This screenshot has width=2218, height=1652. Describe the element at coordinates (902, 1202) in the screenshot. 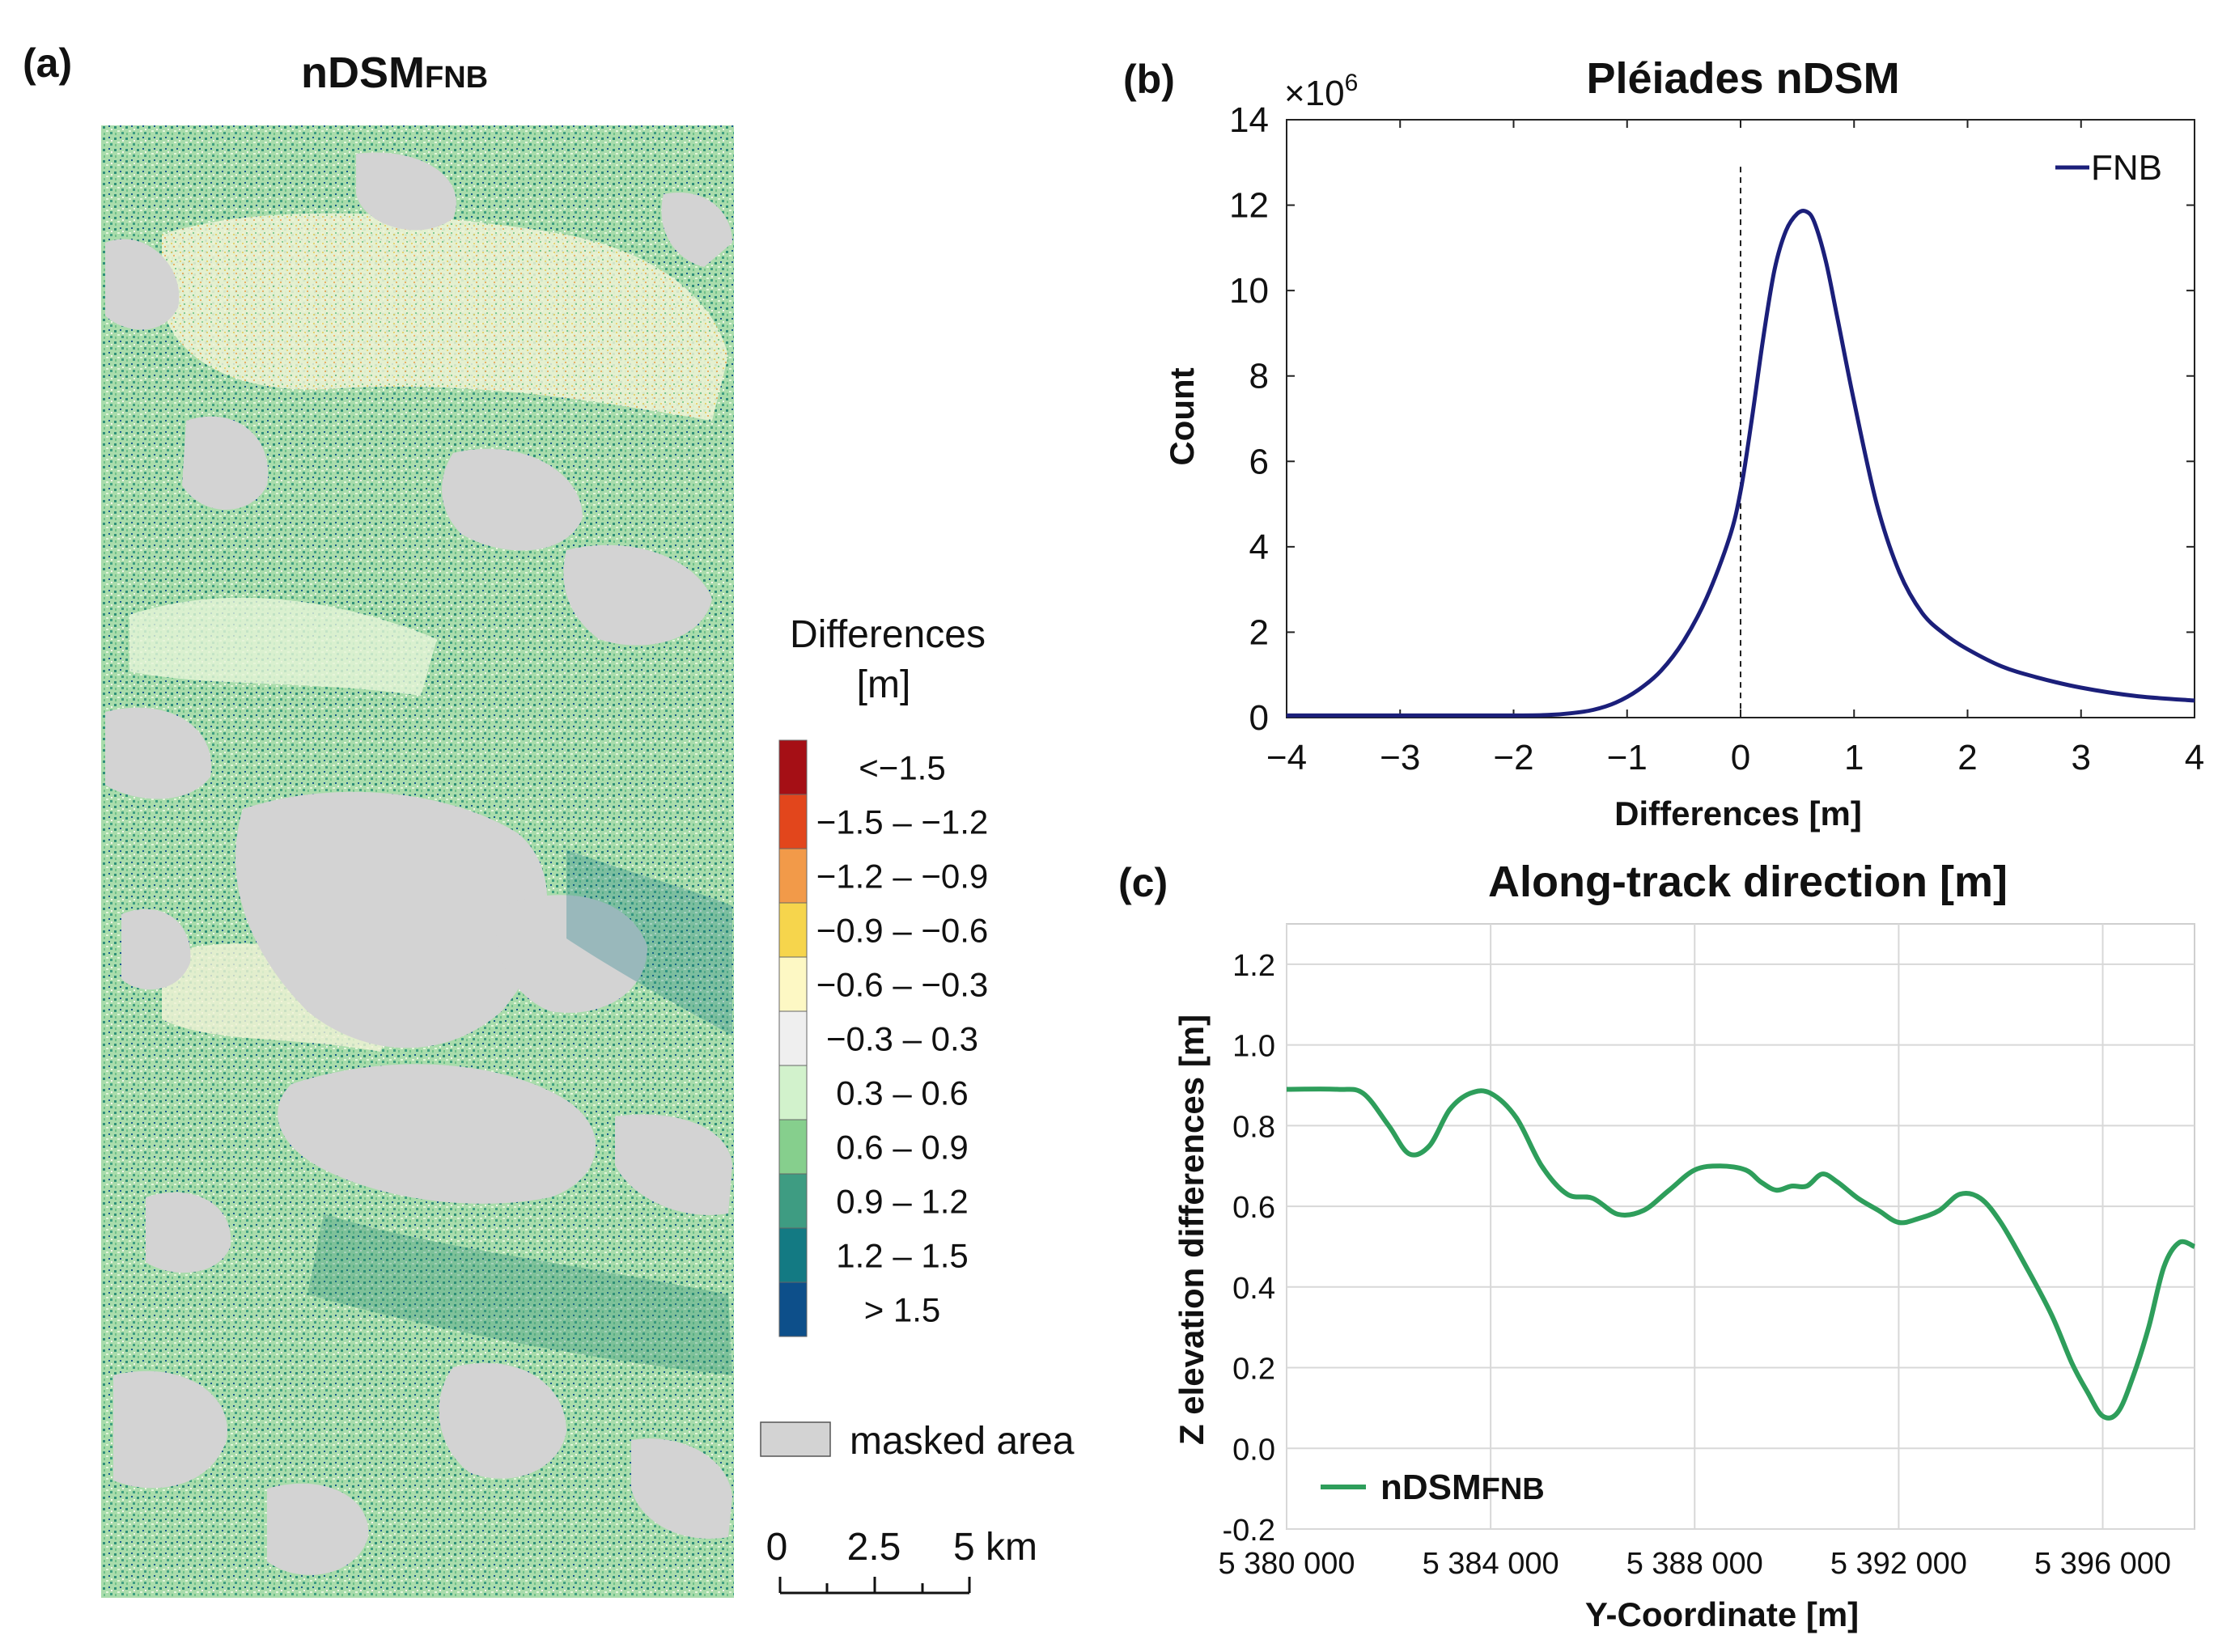

I see `colorbar-label: 0.9 – 1.2` at that location.